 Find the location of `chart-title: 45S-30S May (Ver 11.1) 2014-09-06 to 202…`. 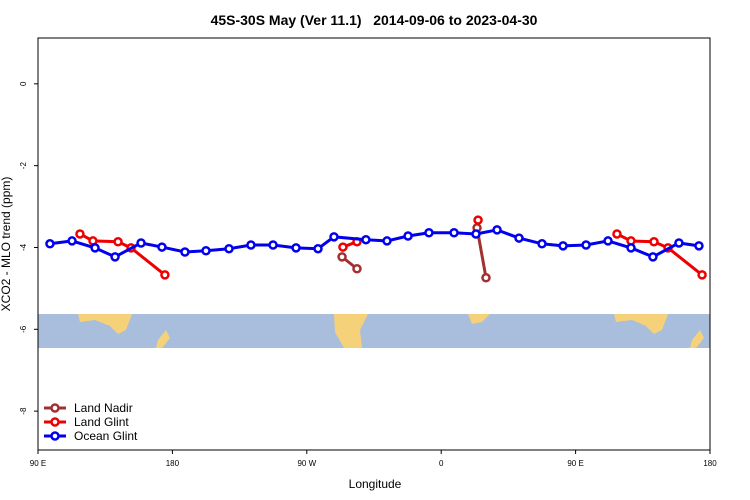

chart-title: 45S-30S May (Ver 11.1) 2014-09-06 to 202… is located at coordinates (374, 20).